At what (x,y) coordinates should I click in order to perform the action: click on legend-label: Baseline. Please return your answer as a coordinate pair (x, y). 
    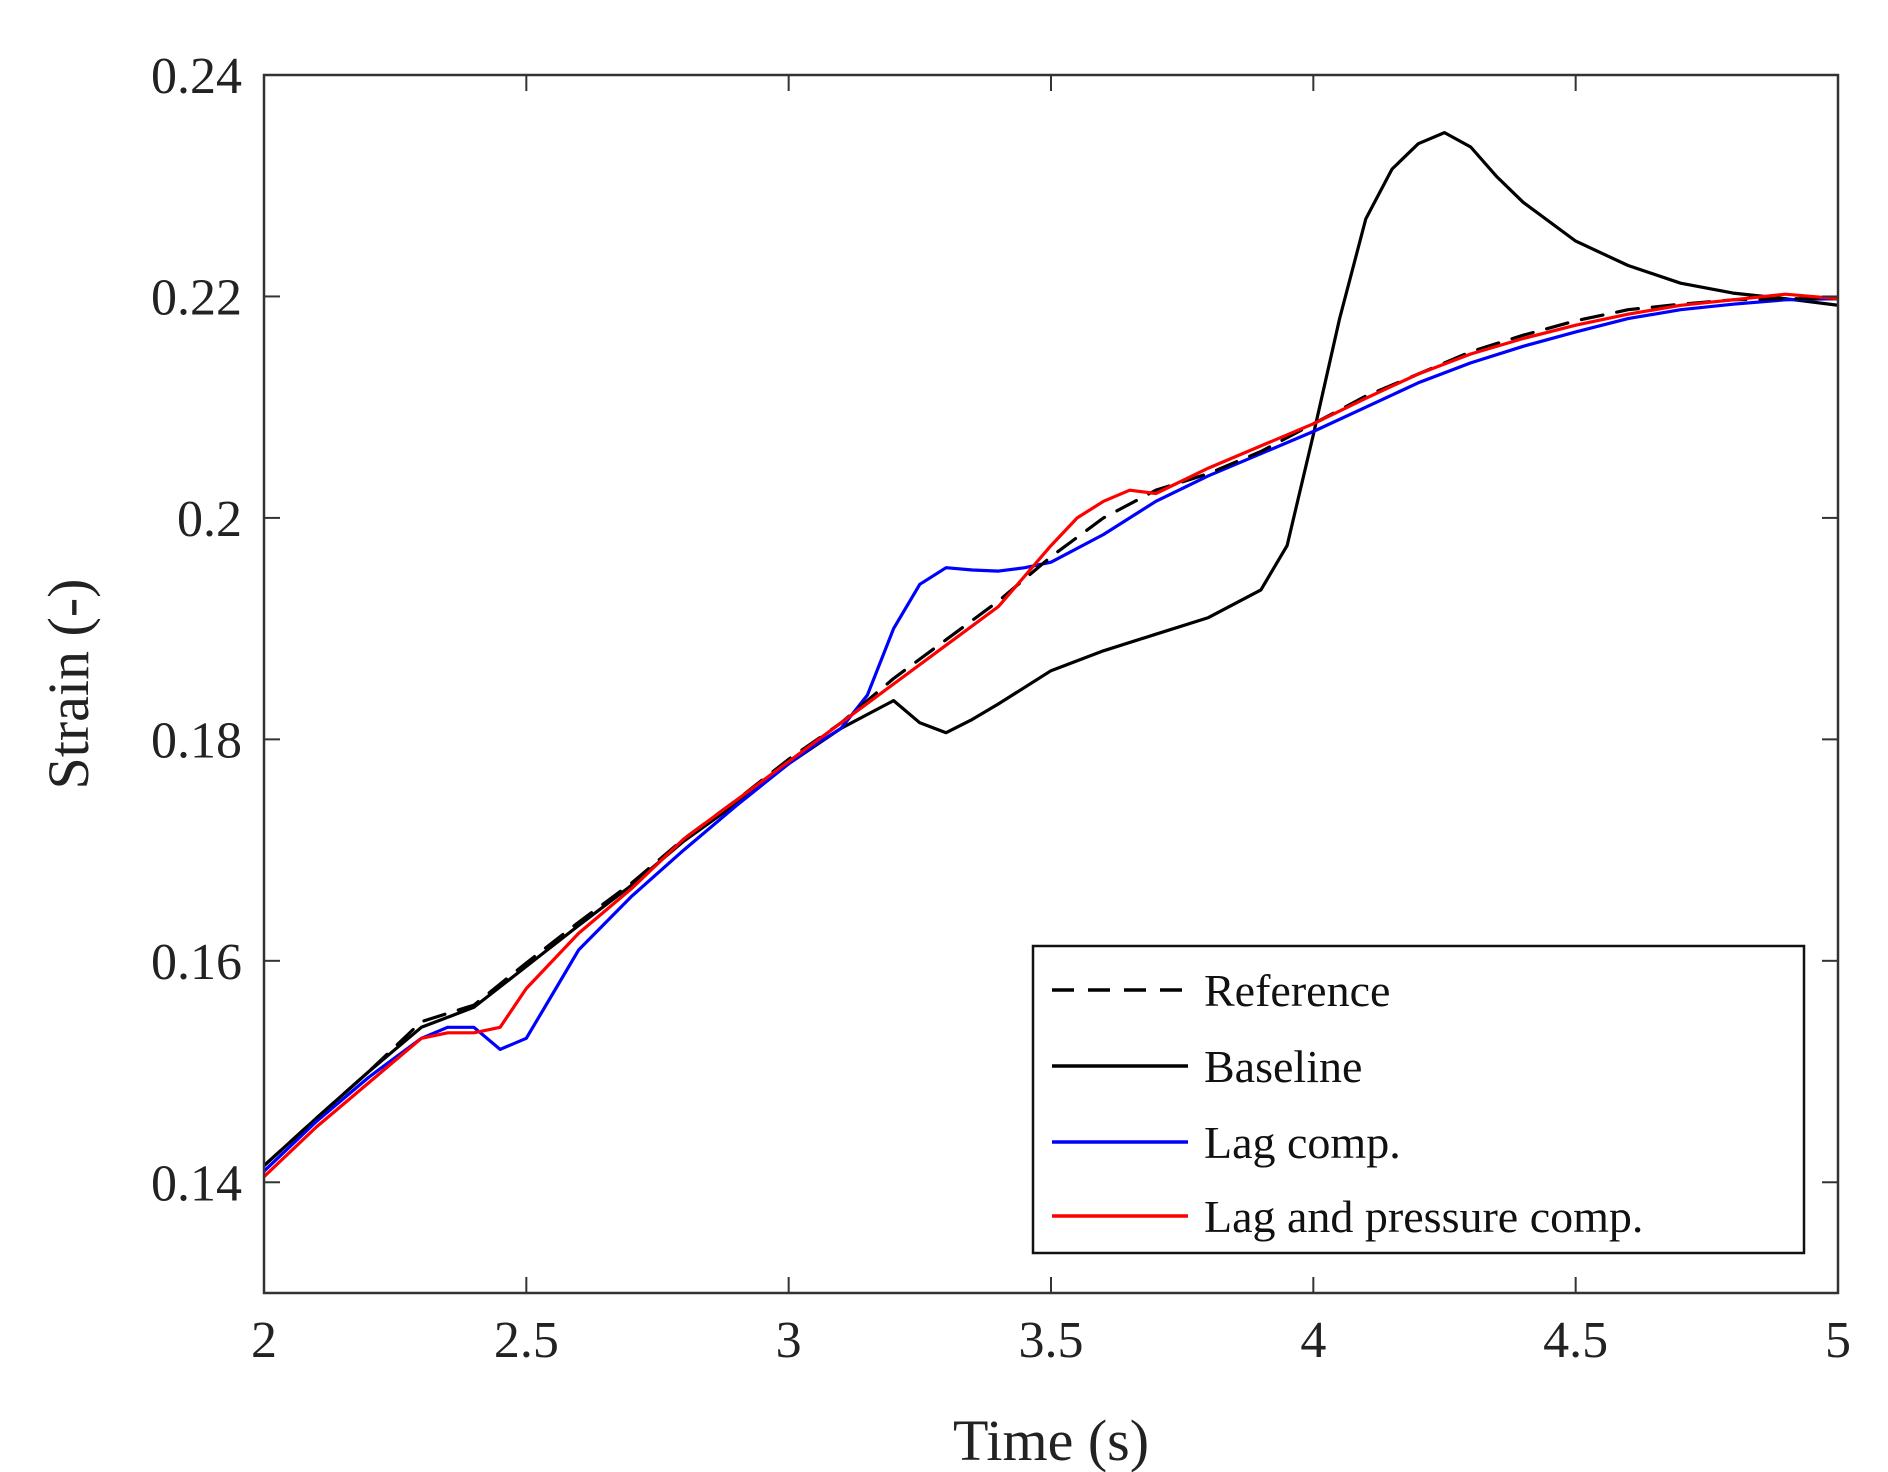
    Looking at the image, I should click on (1283, 1066).